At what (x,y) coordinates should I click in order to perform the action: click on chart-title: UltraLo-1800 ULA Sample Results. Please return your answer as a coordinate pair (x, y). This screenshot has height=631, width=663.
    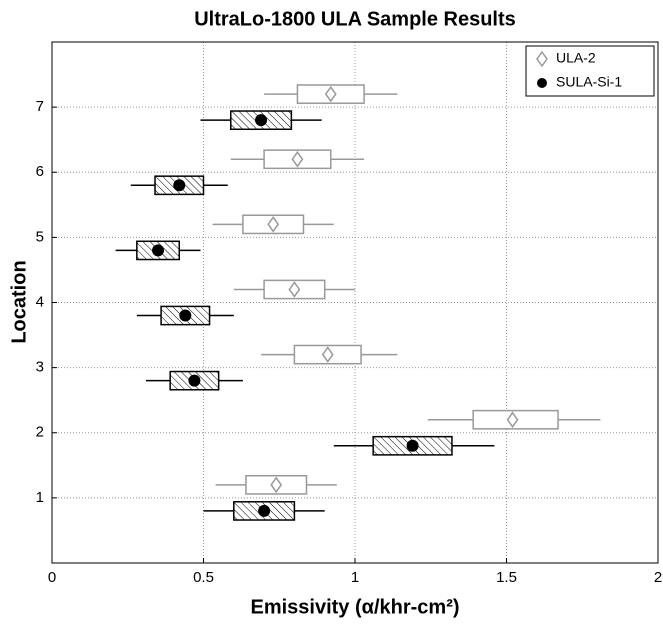
    Looking at the image, I should click on (355, 19).